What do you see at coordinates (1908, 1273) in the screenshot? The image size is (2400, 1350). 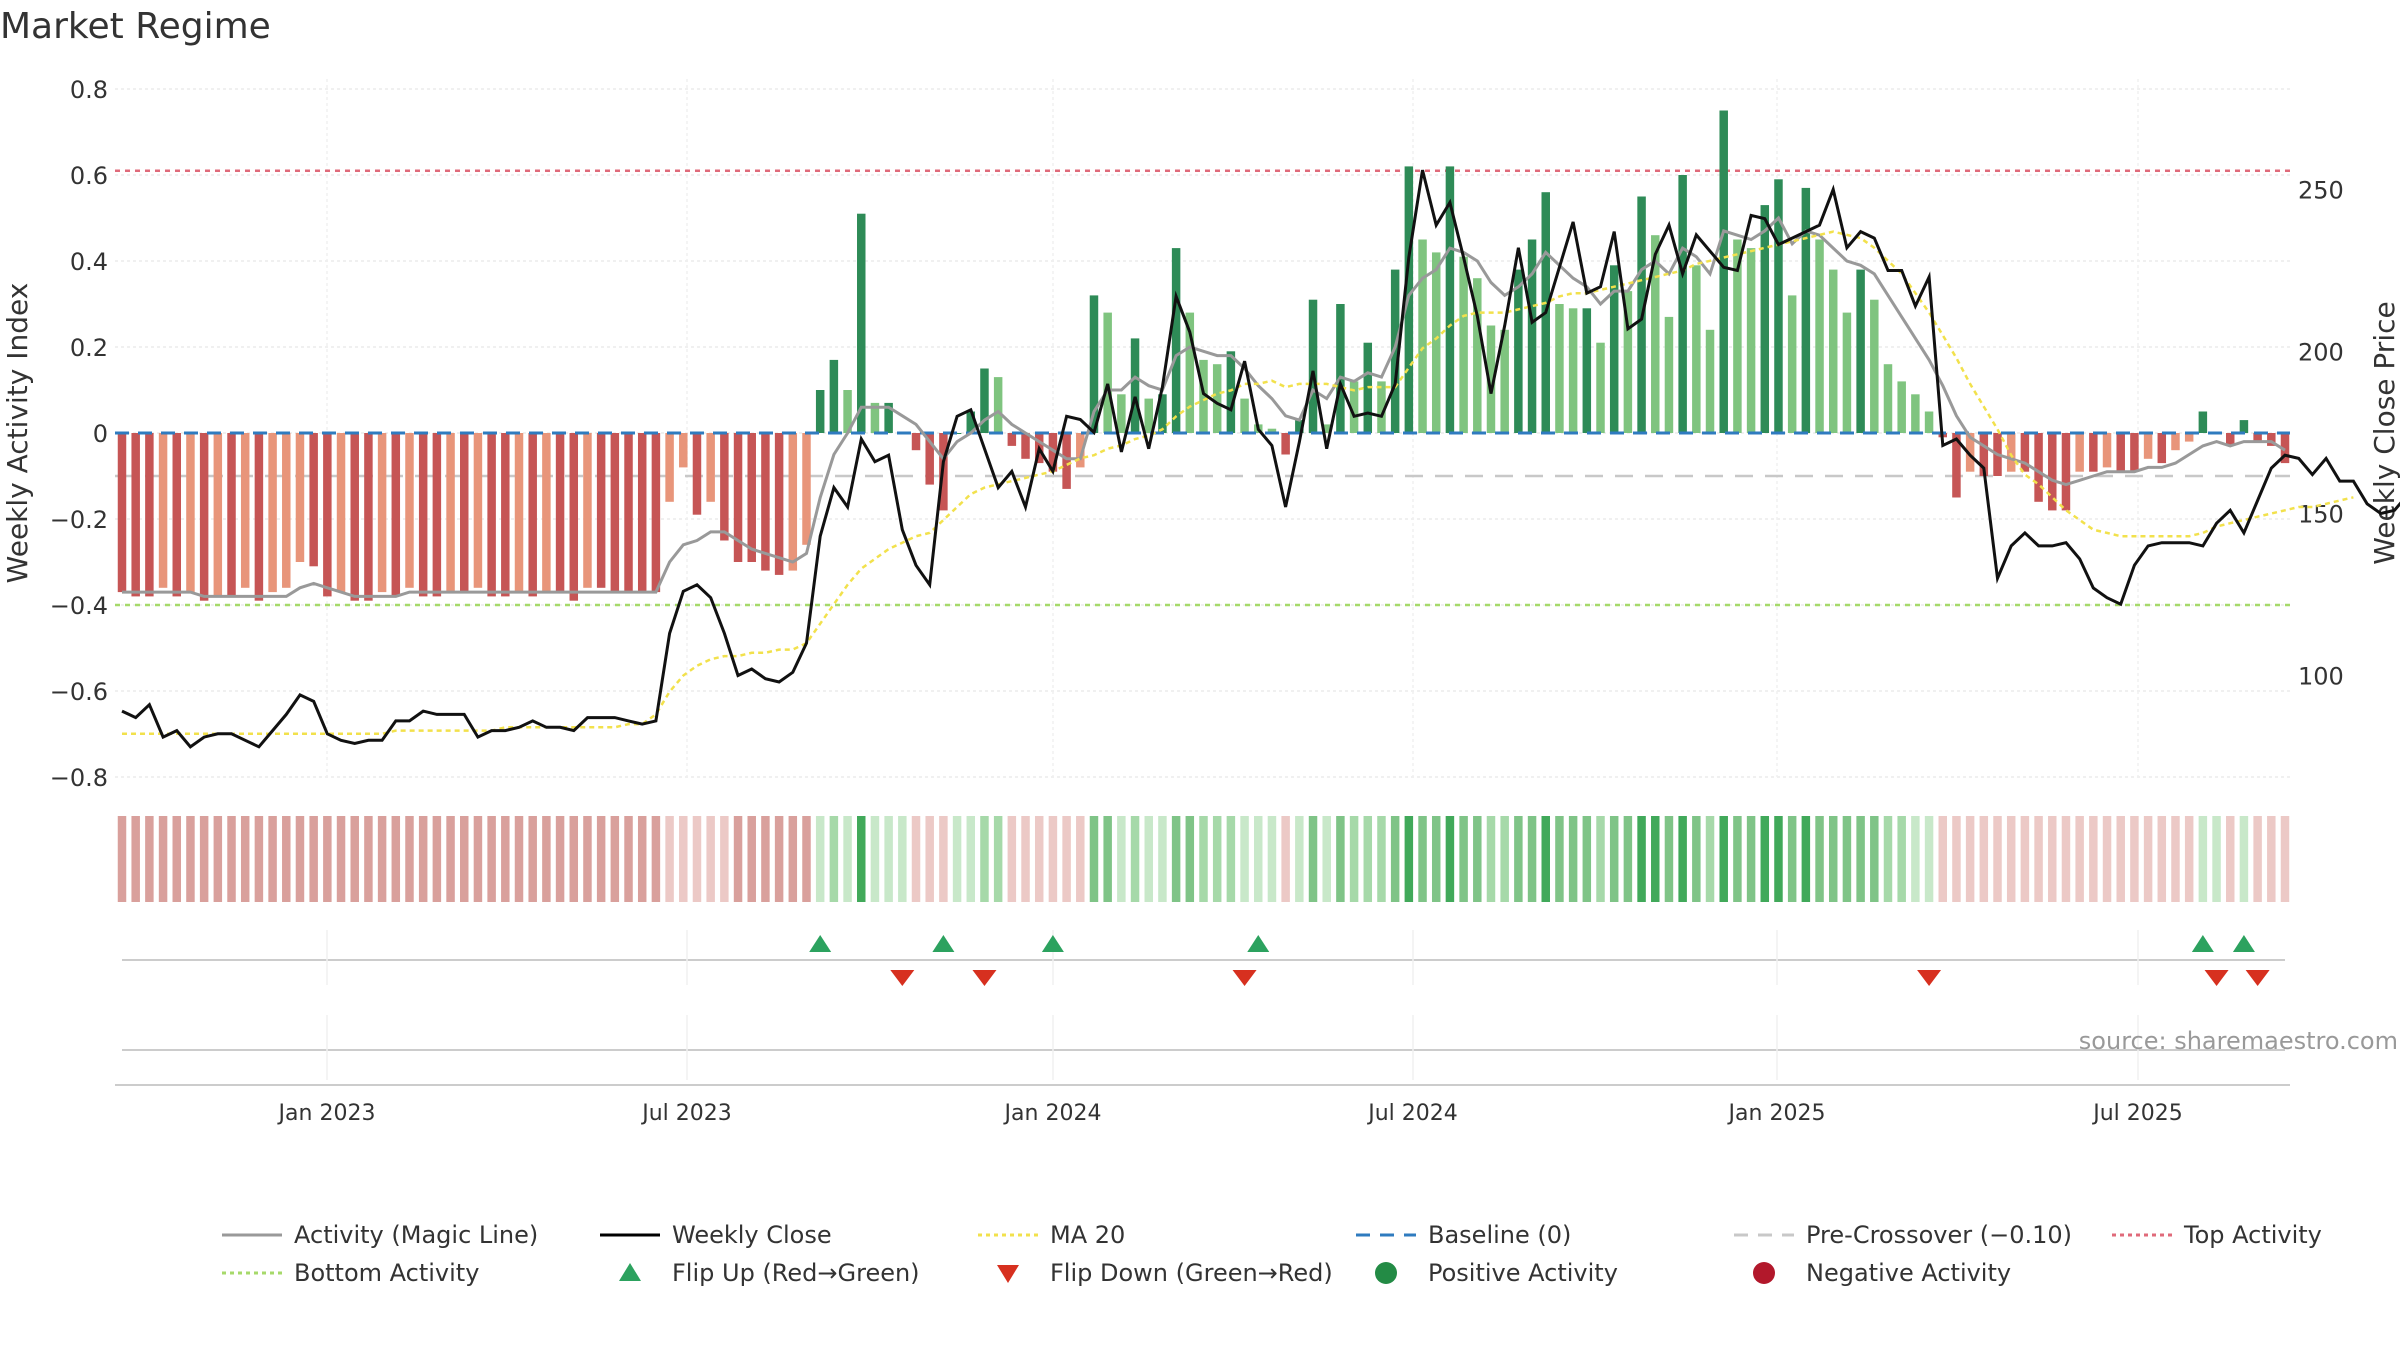 I see `legend-label: Negative Activity` at bounding box center [1908, 1273].